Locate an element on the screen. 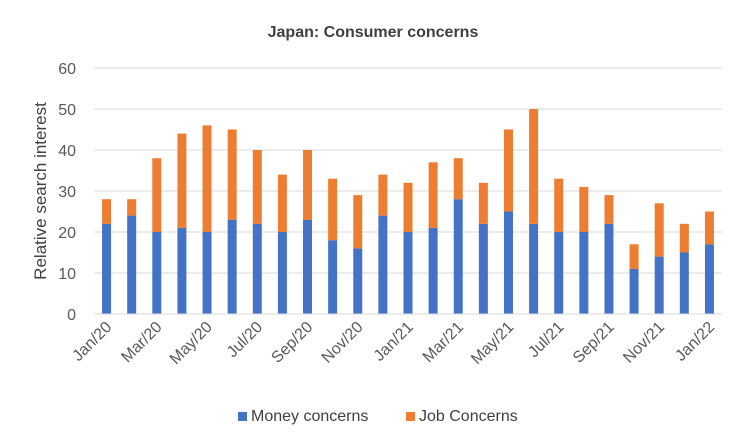  x-tick-label: Jan/21 is located at coordinates (394, 342).